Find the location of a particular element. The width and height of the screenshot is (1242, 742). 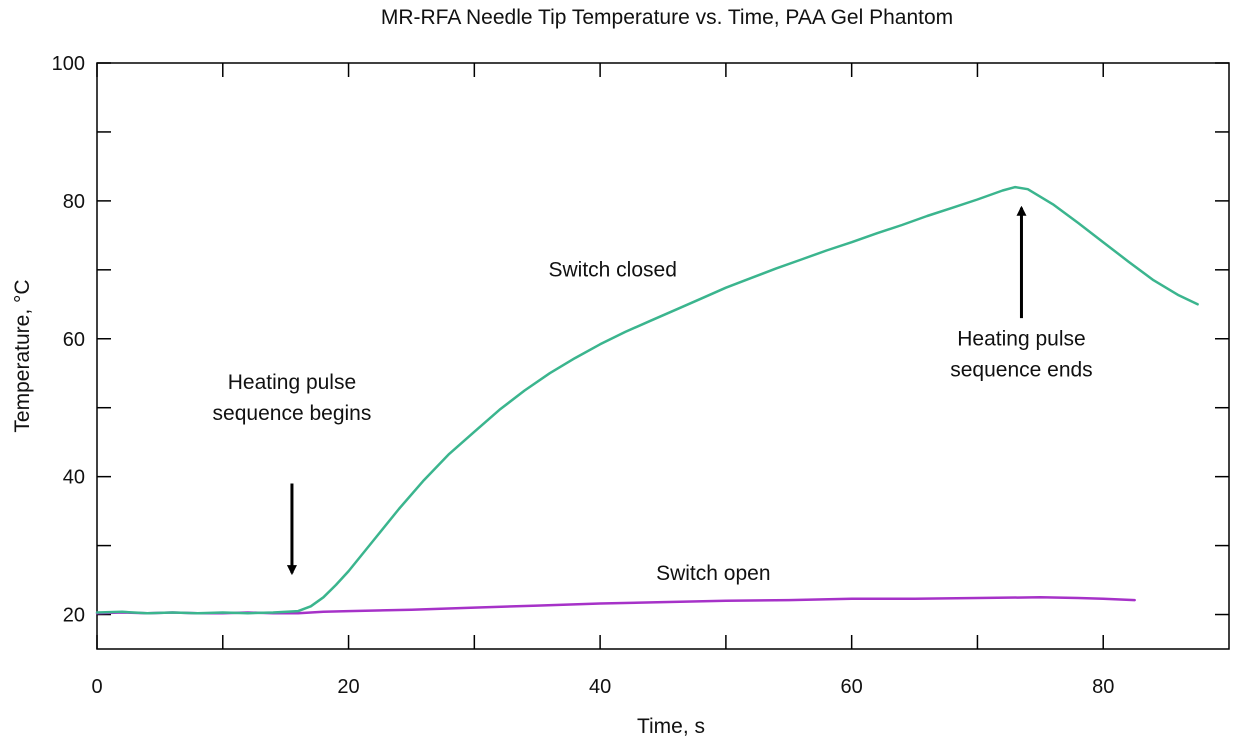

y-tick-label: 20 is located at coordinates (74, 616).